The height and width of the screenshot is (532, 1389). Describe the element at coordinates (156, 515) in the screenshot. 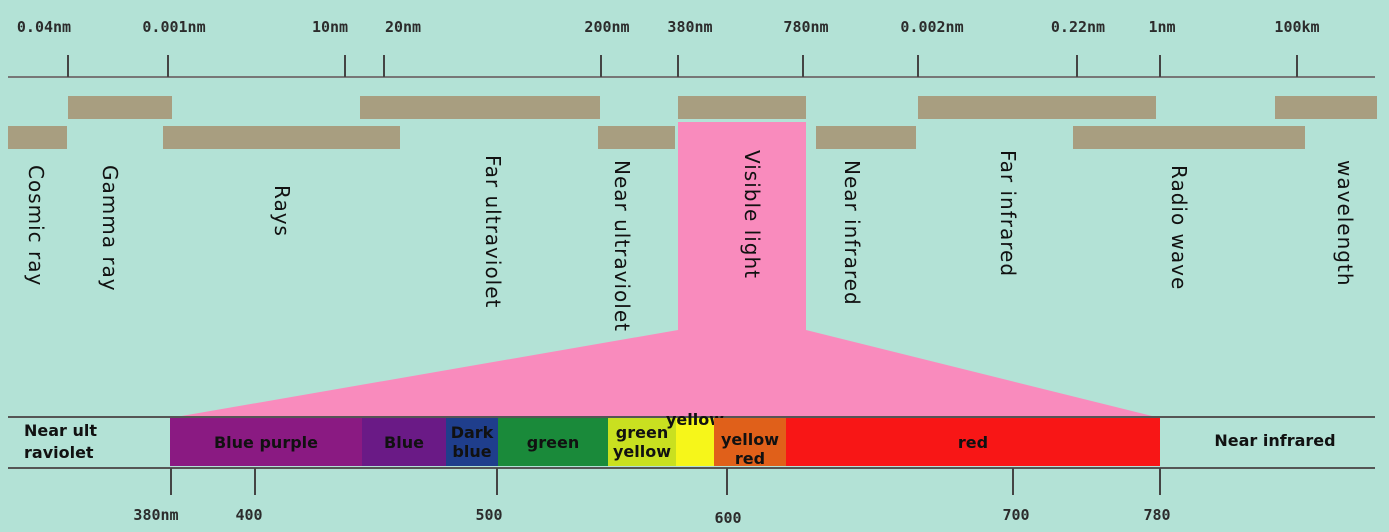

I see `bottom-tick-label: 380nm` at that location.